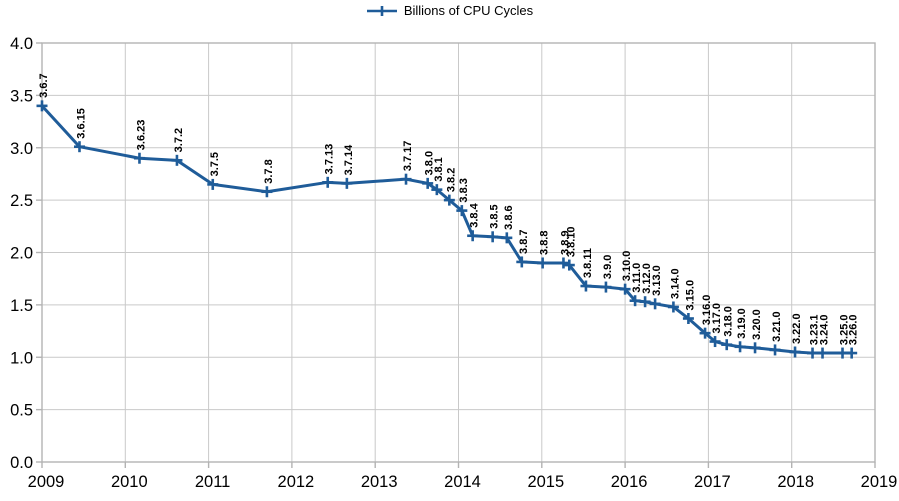 The image size is (899, 501). I want to click on data-point-label: 3.8.10, so click(571, 241).